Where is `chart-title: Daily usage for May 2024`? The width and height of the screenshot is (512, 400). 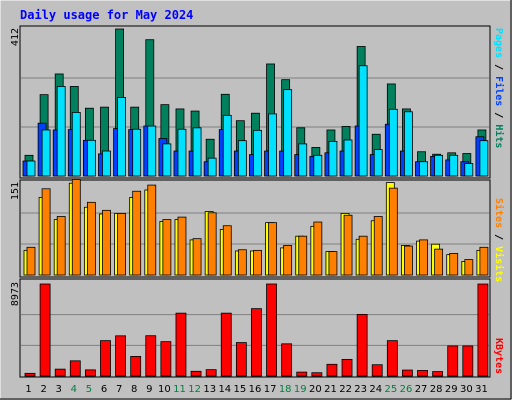
chart-title: Daily usage for May 2024 is located at coordinates (106, 15).